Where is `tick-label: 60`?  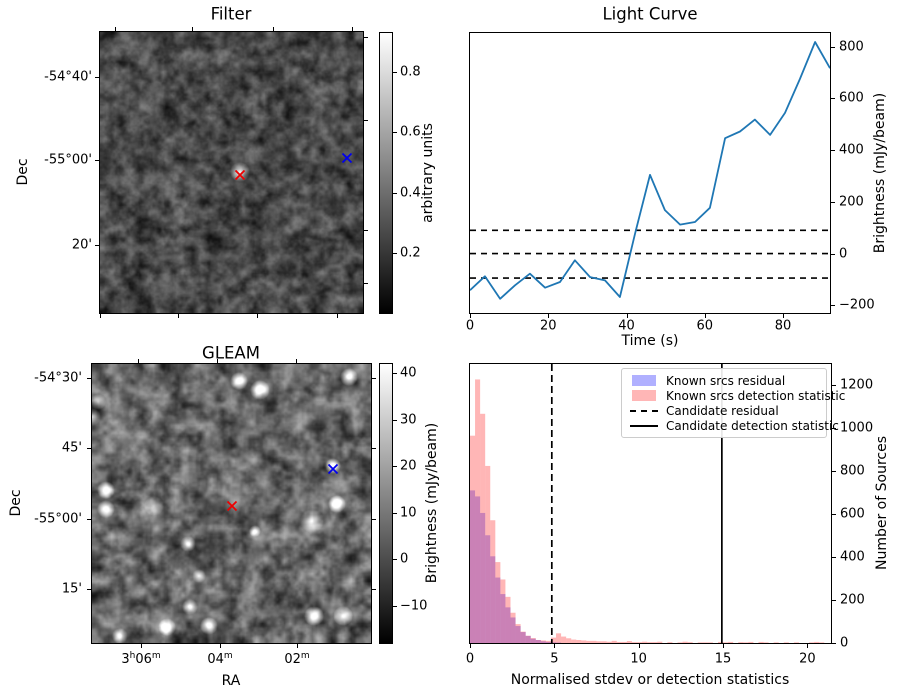 tick-label: 60 is located at coordinates (705, 326).